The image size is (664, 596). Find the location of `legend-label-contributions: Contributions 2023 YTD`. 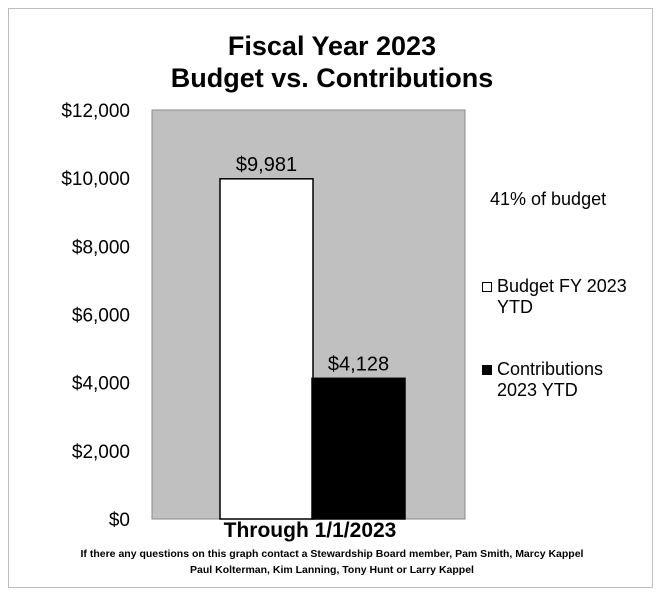

legend-label-contributions: Contributions 2023 YTD is located at coordinates (550, 379).